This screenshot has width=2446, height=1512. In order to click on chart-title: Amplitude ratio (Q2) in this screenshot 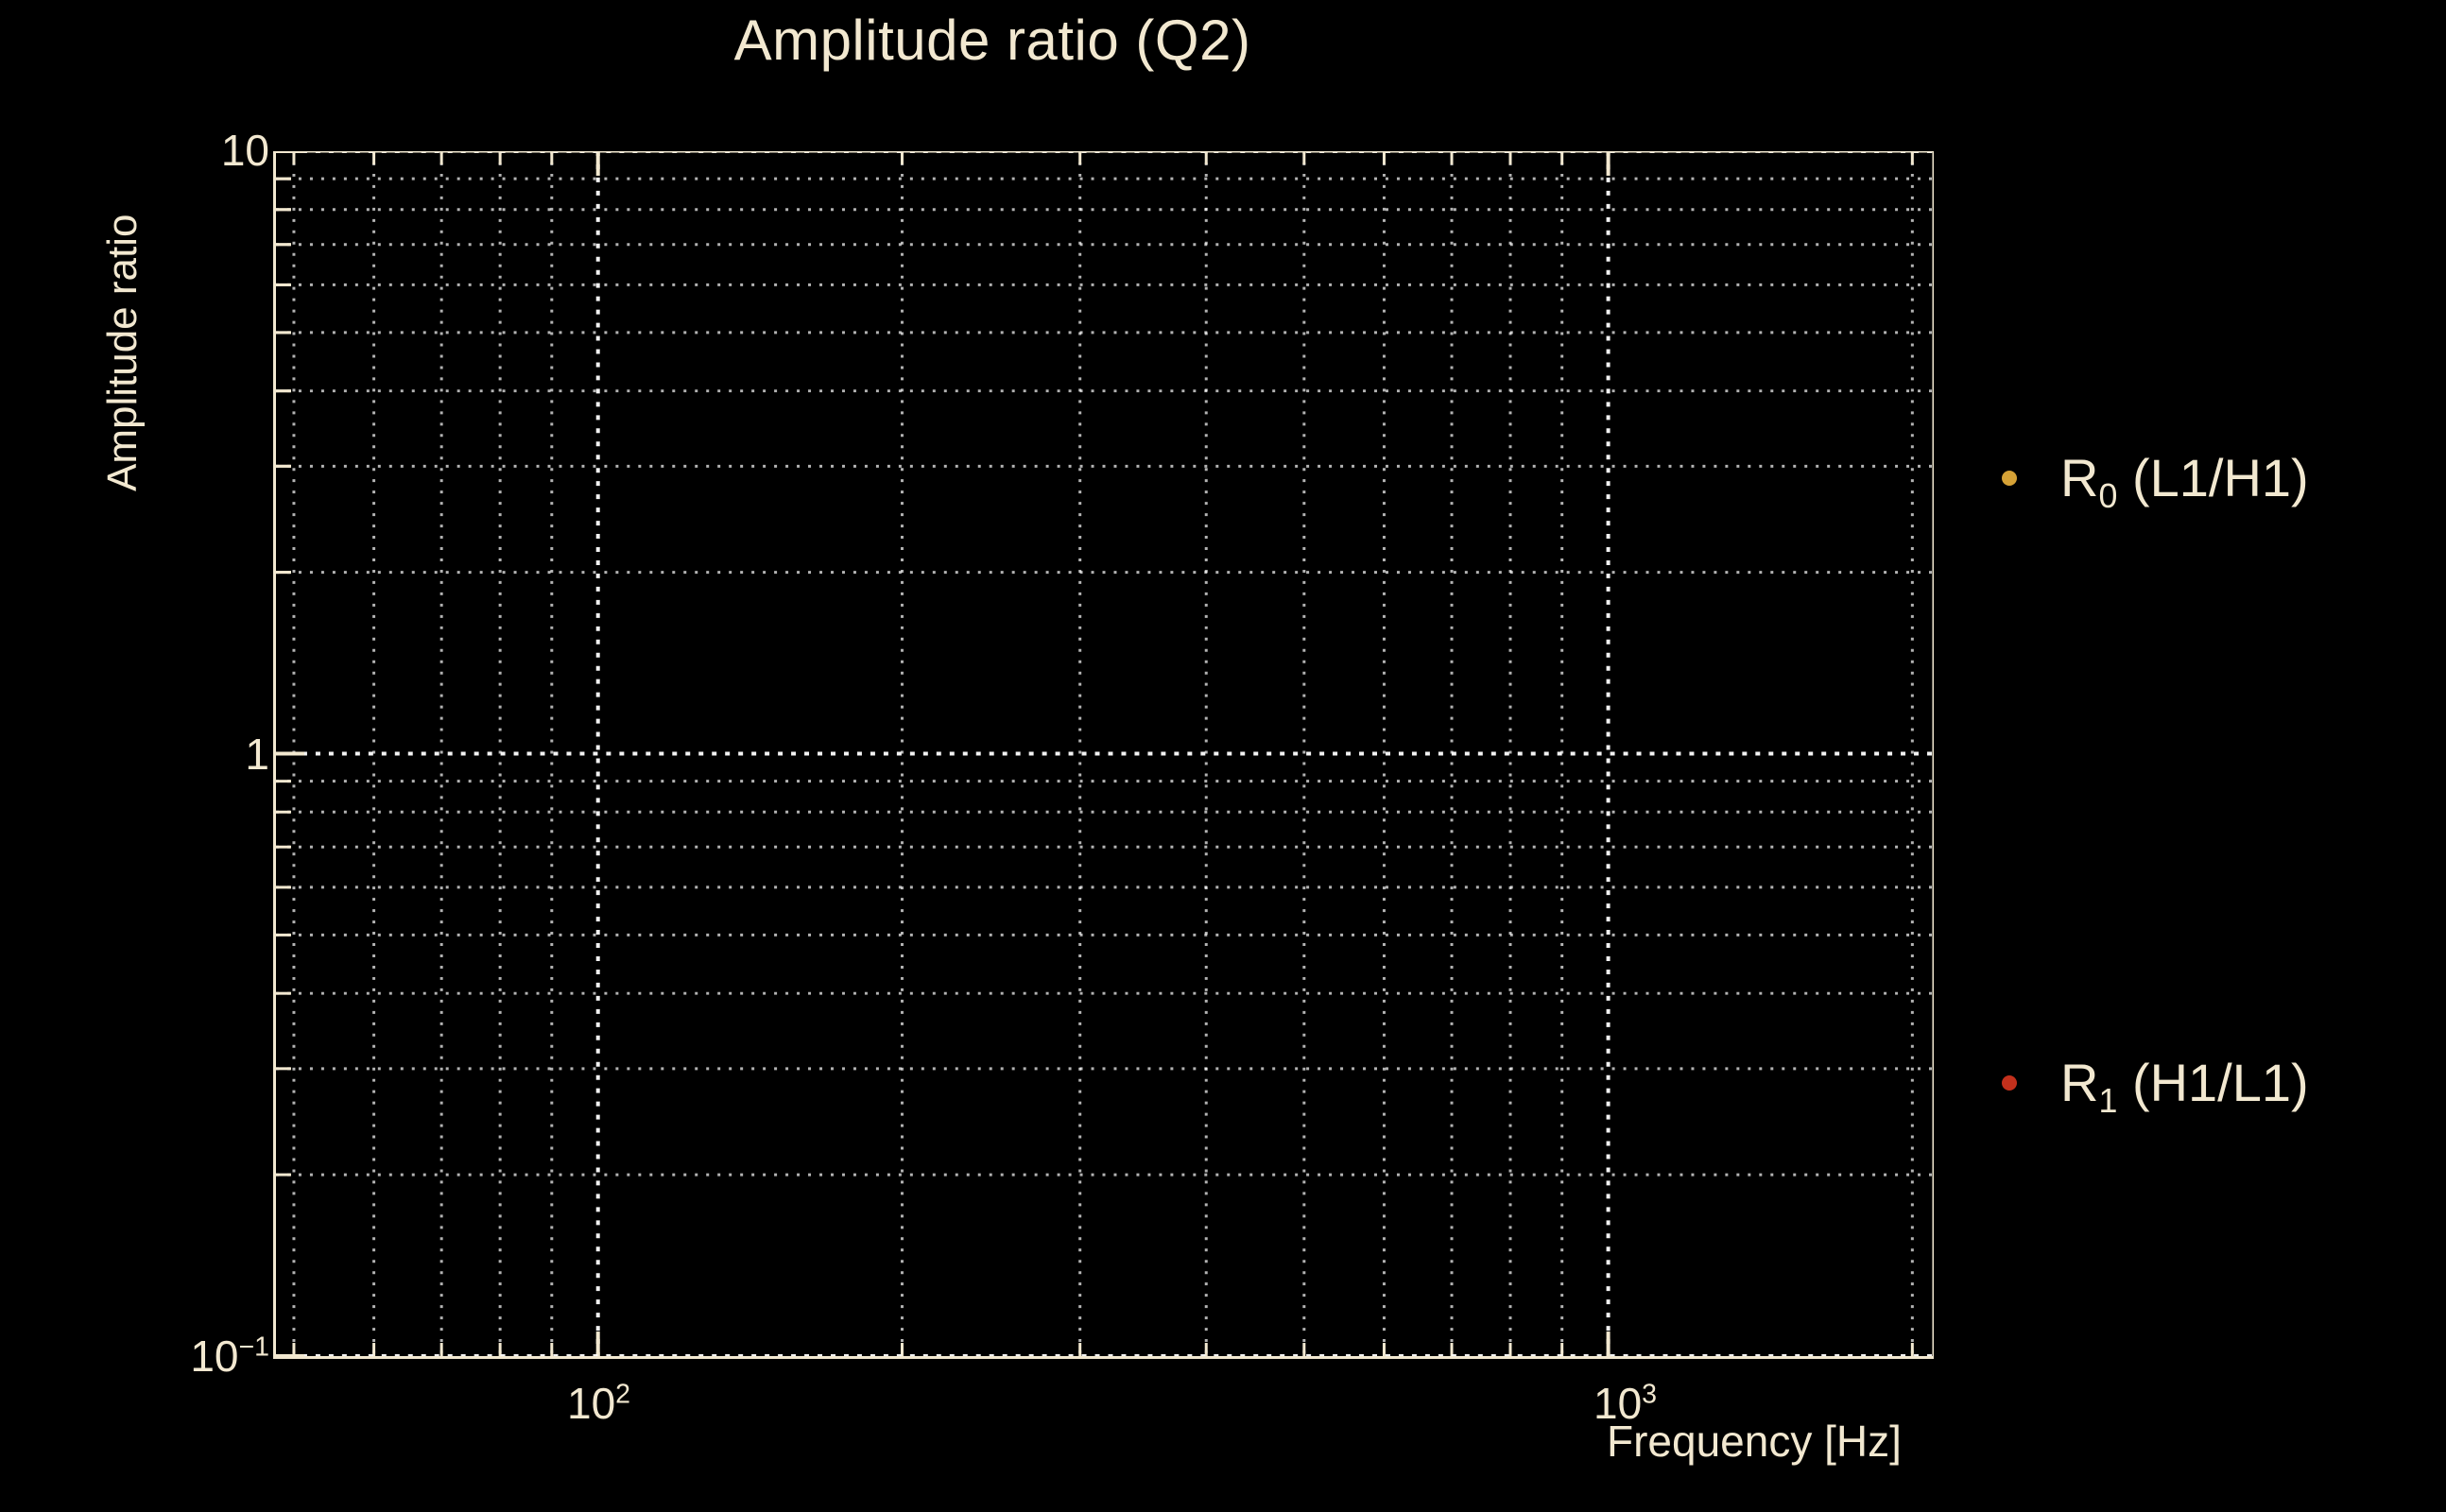, I will do `click(992, 40)`.